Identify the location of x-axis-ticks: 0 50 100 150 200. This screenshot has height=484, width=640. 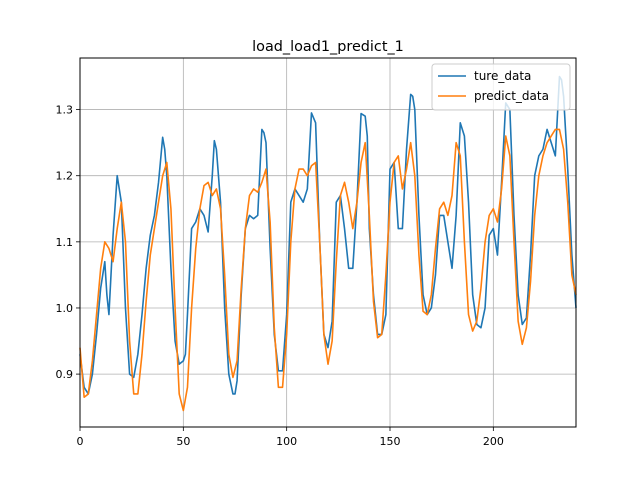
(290, 437).